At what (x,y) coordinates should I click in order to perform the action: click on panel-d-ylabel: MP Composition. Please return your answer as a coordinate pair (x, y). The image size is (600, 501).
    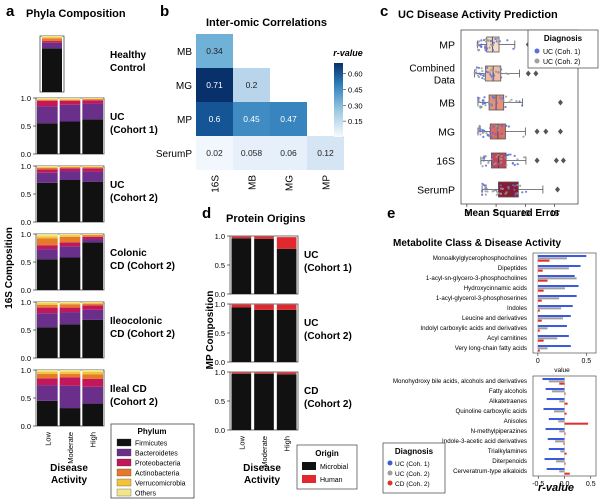
    Looking at the image, I should click on (210, 330).